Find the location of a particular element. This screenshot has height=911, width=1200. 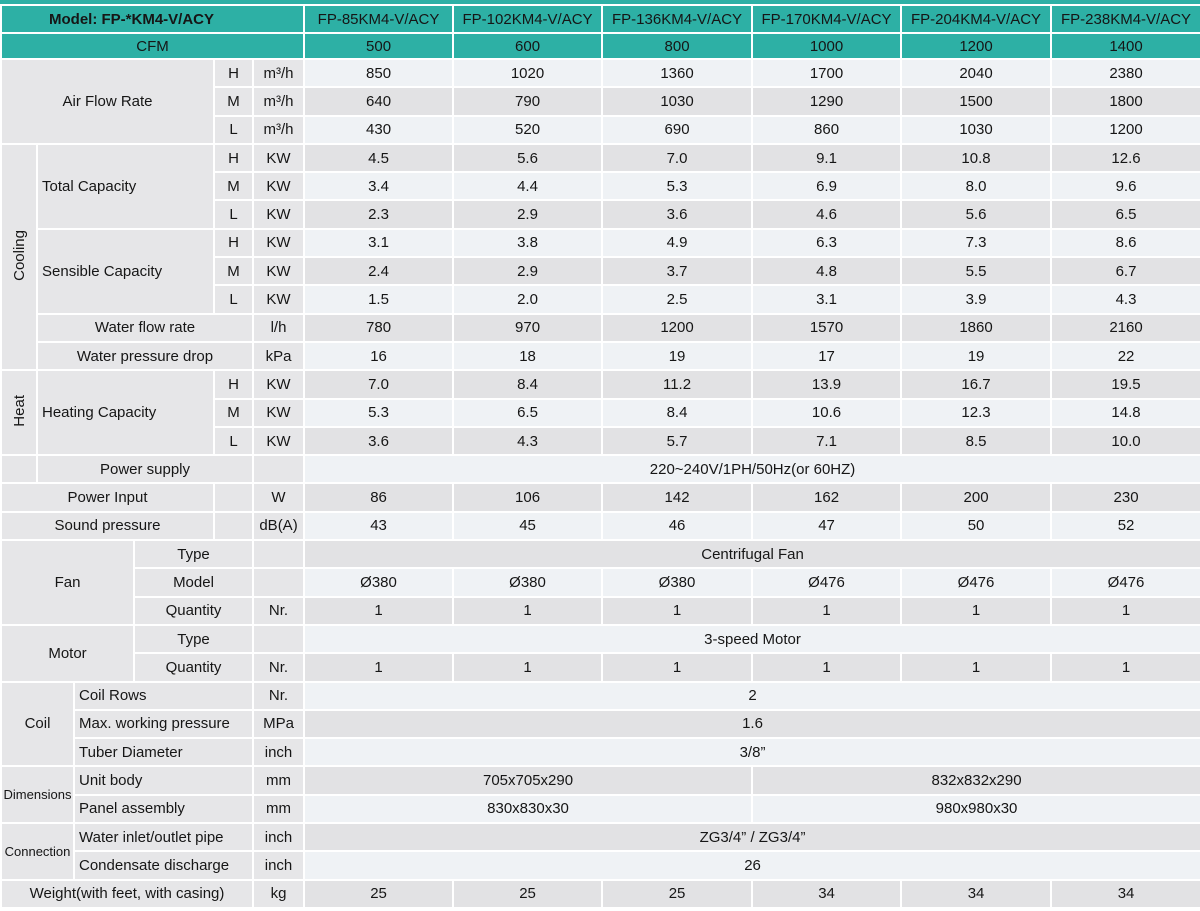

data-cell: 3.9 is located at coordinates (976, 299).